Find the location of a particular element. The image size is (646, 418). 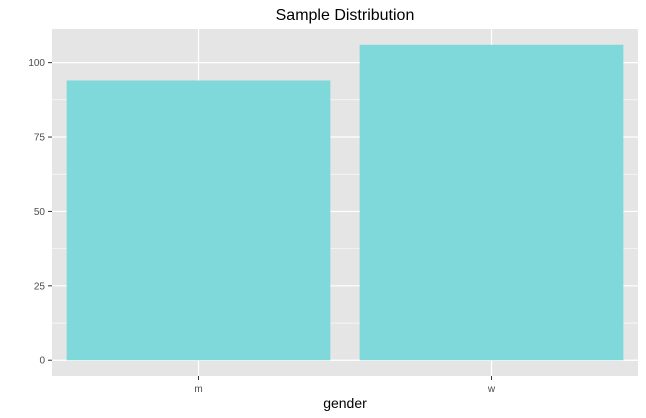

x-tick-label: m is located at coordinates (198, 389).